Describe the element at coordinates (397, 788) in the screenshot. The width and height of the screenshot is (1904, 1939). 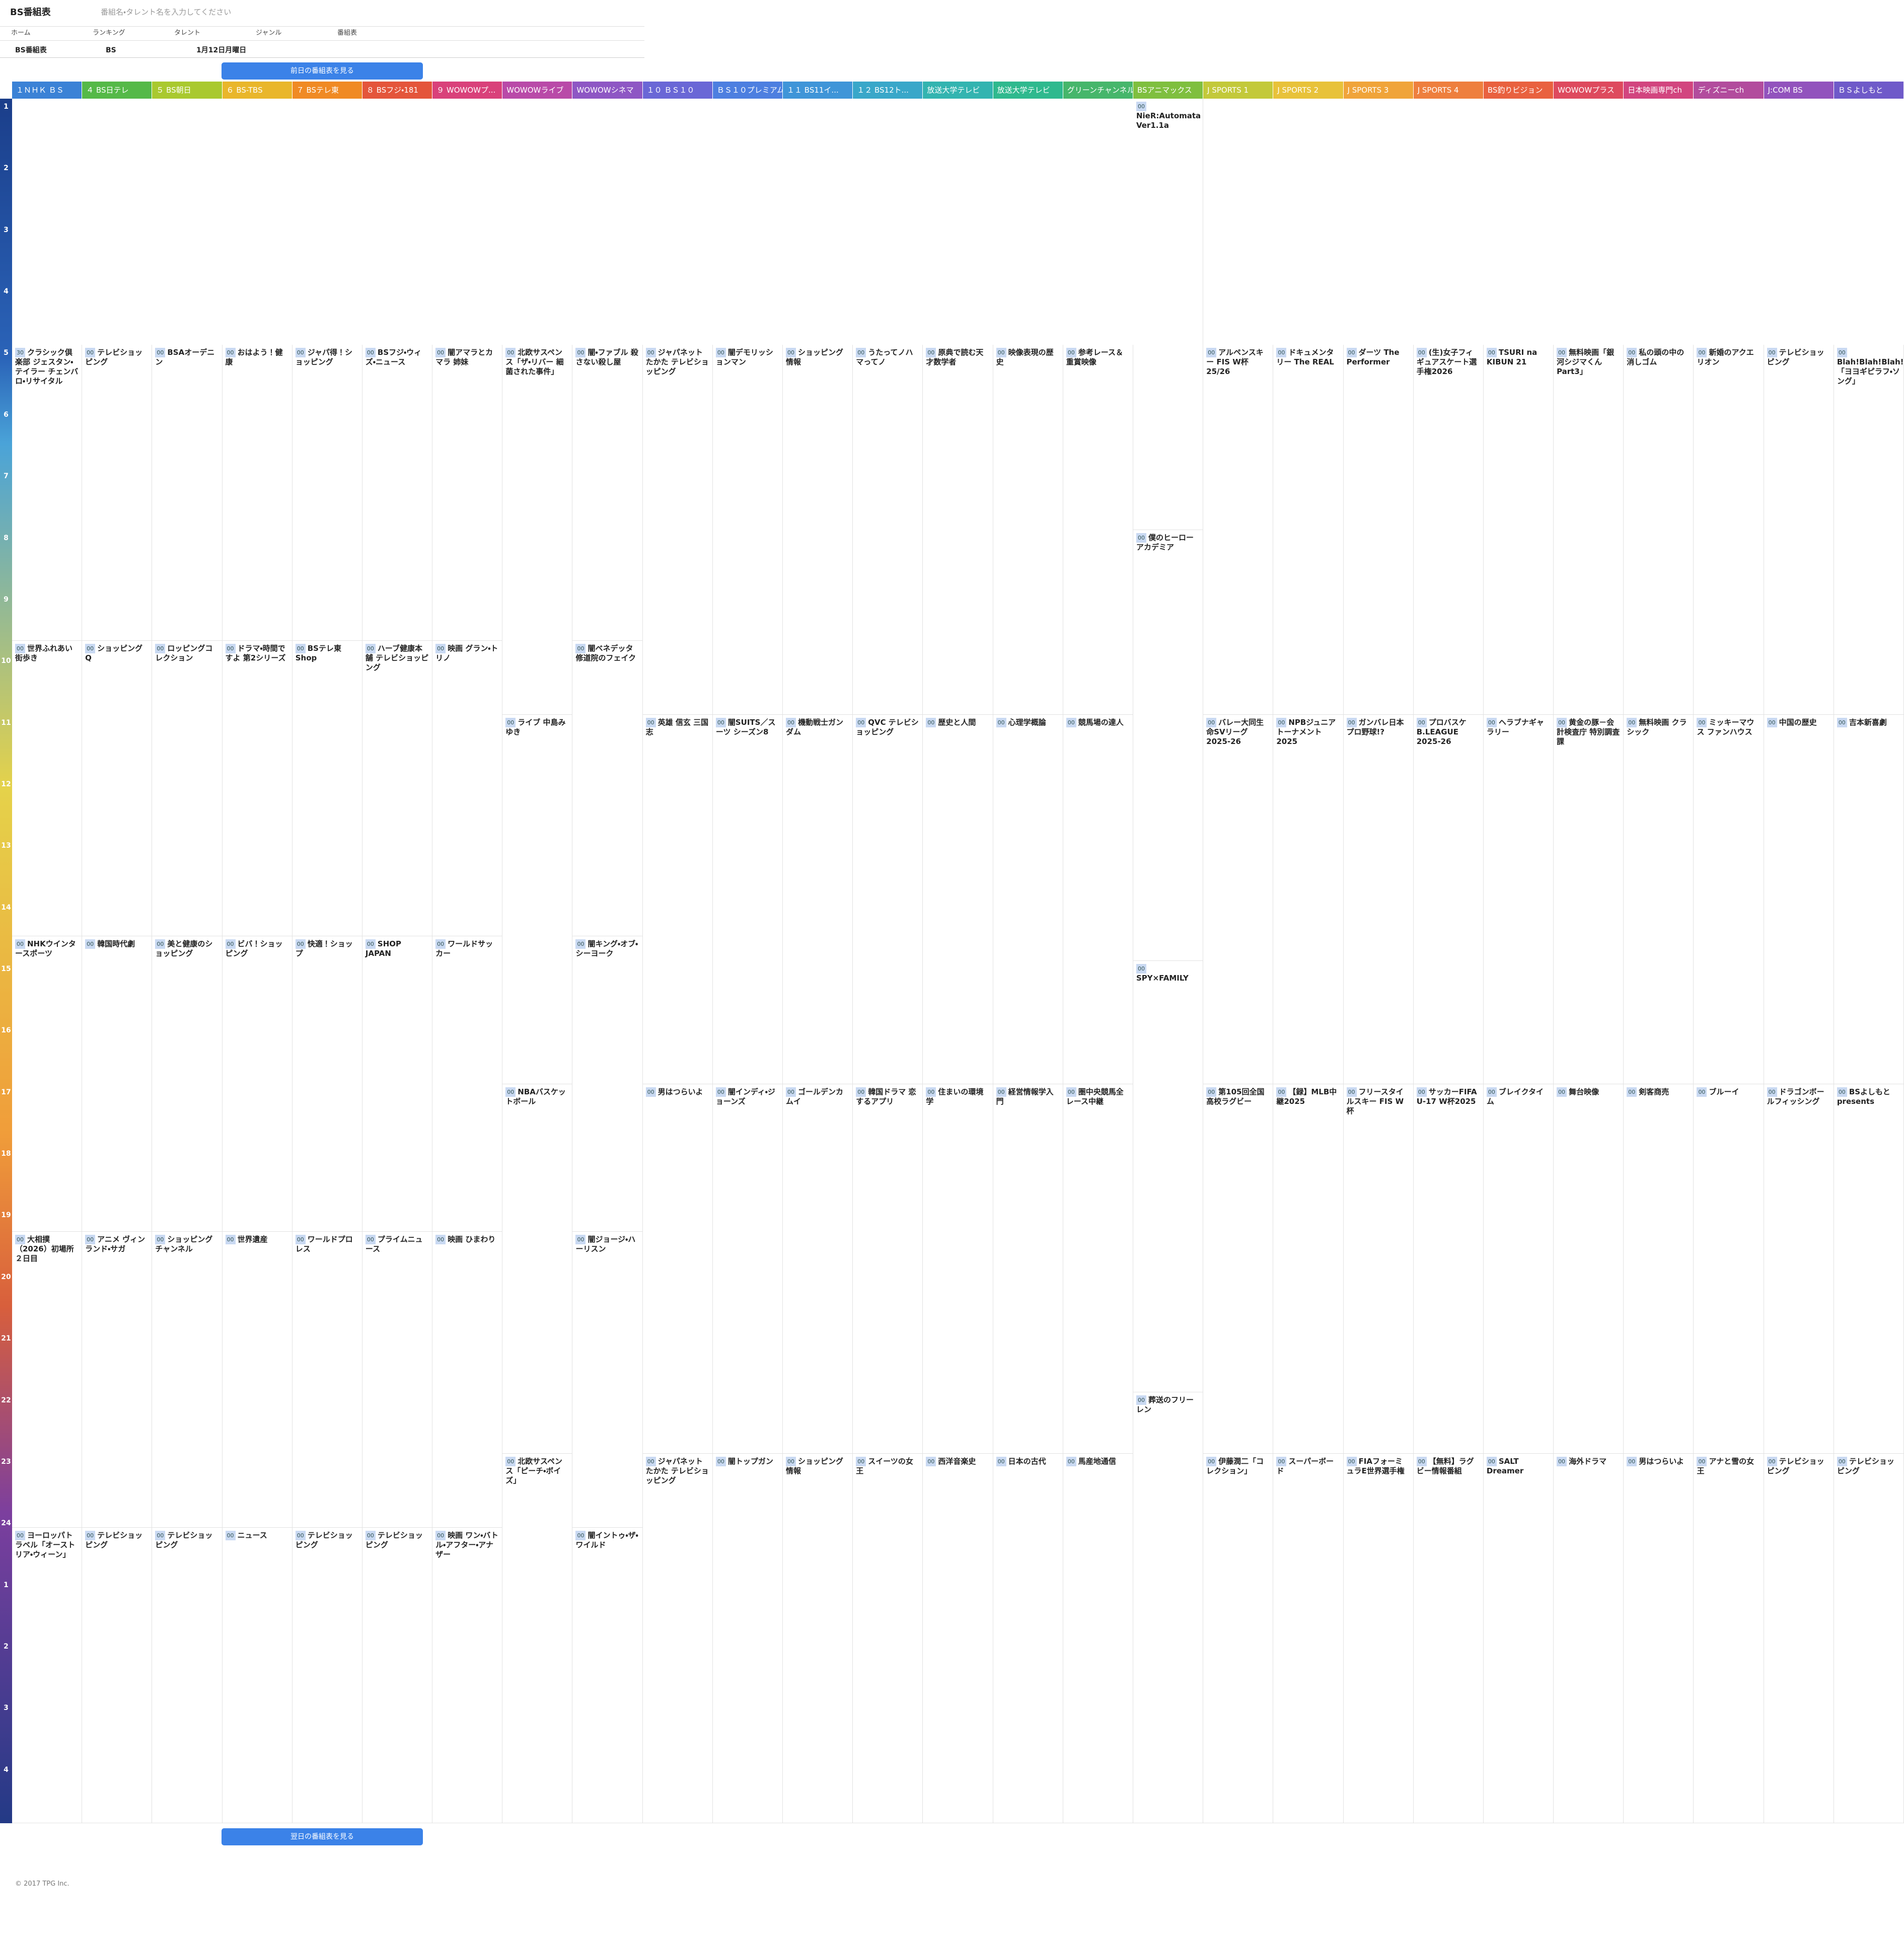
I see `program-cell: 00 ハーブ健康本舗 テレビショッピング` at that location.